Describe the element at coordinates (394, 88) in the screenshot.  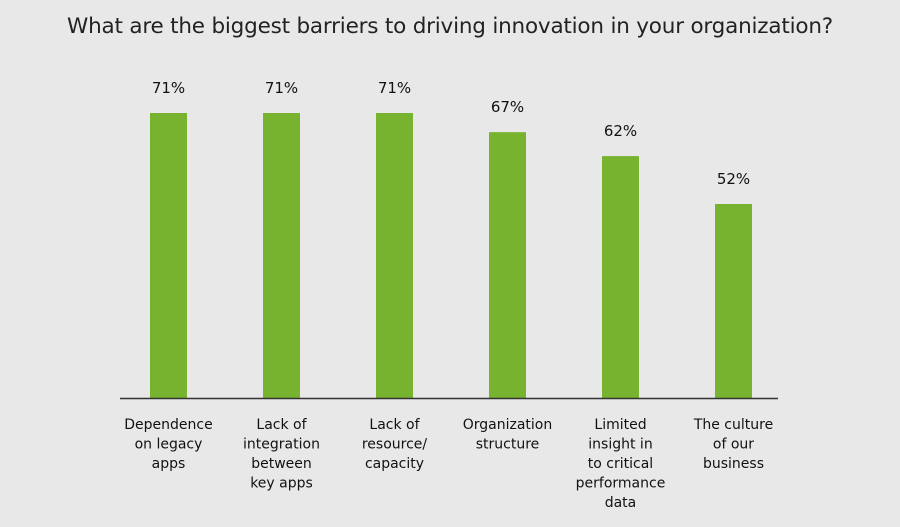
I see `value-label-3: 71%` at that location.